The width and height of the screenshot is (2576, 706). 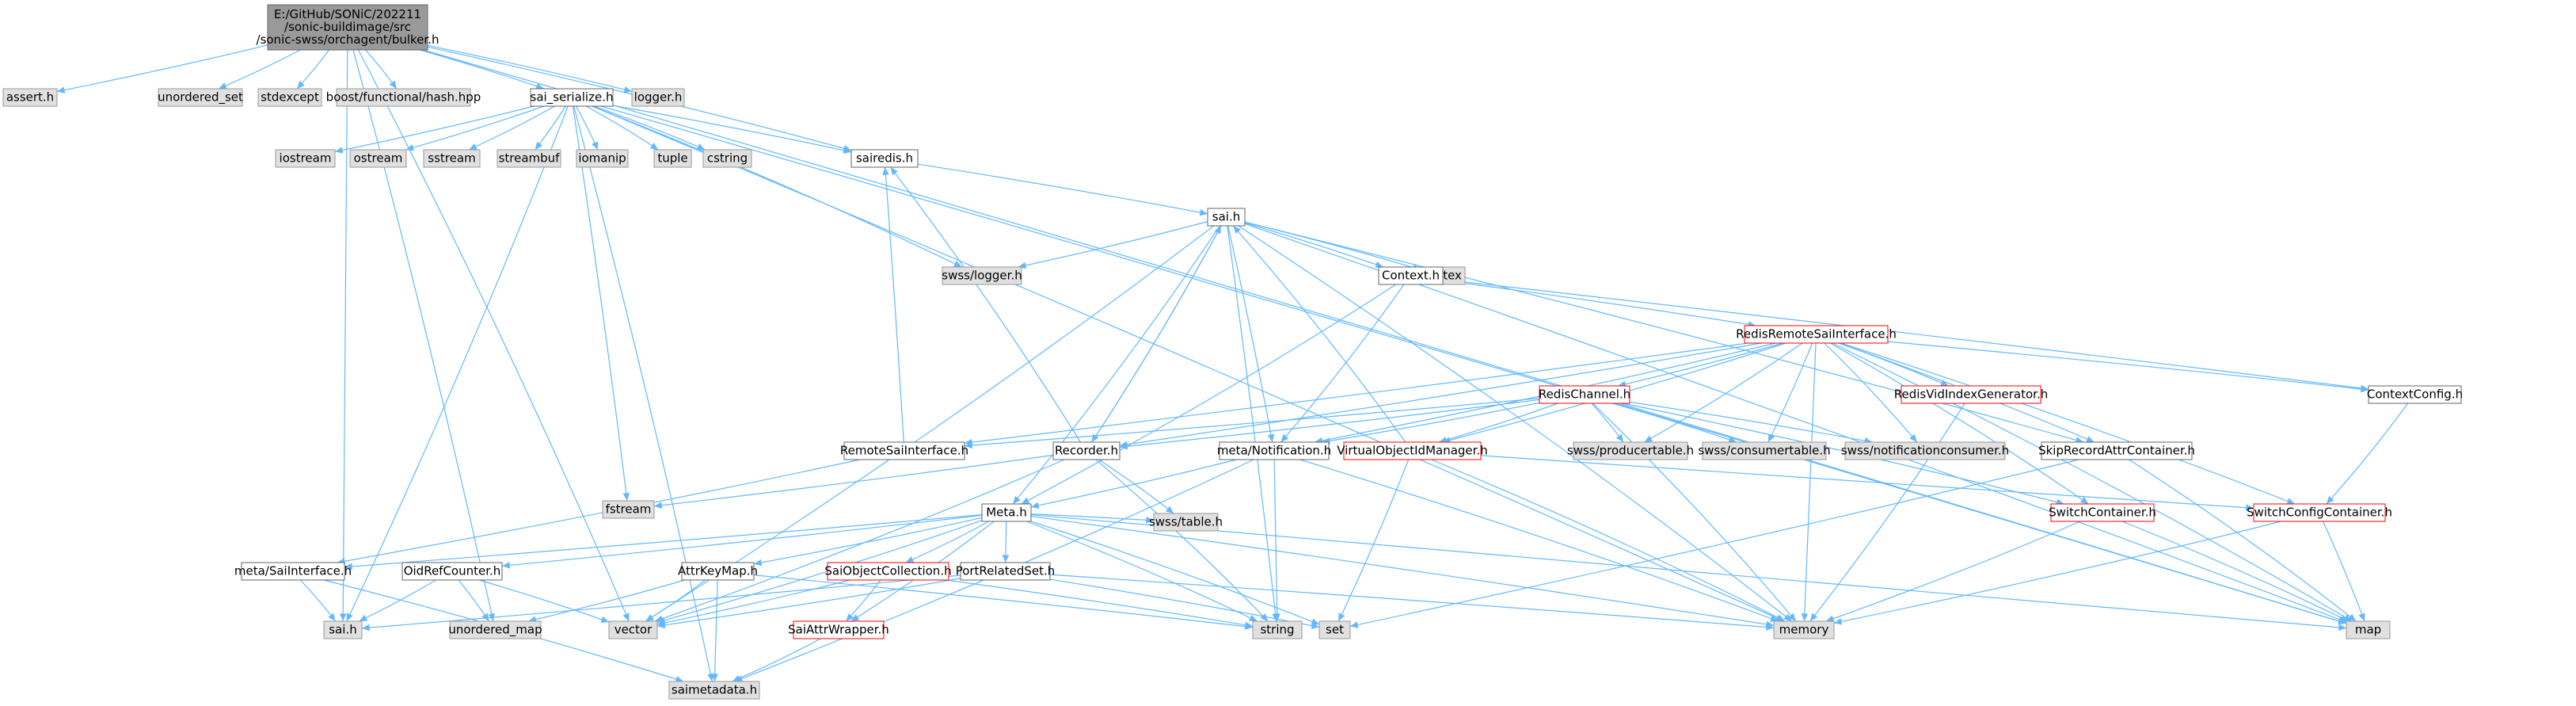 What do you see at coordinates (904, 450) in the screenshot?
I see `node-remotesai: RemoteSaiInterface.h` at bounding box center [904, 450].